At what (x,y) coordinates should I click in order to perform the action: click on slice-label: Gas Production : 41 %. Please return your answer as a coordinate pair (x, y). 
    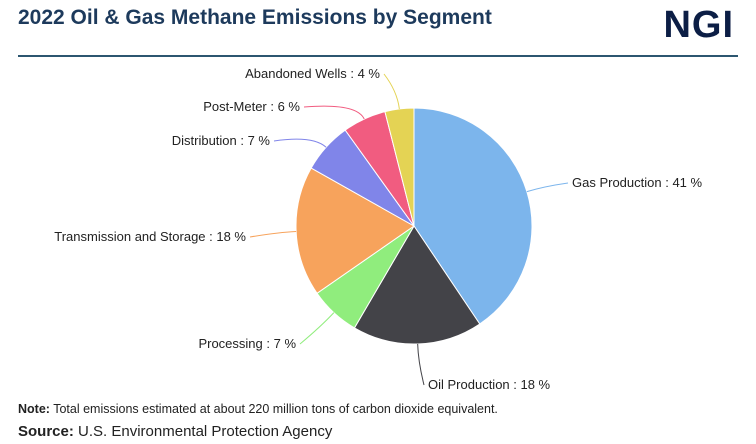
    Looking at the image, I should click on (637, 182).